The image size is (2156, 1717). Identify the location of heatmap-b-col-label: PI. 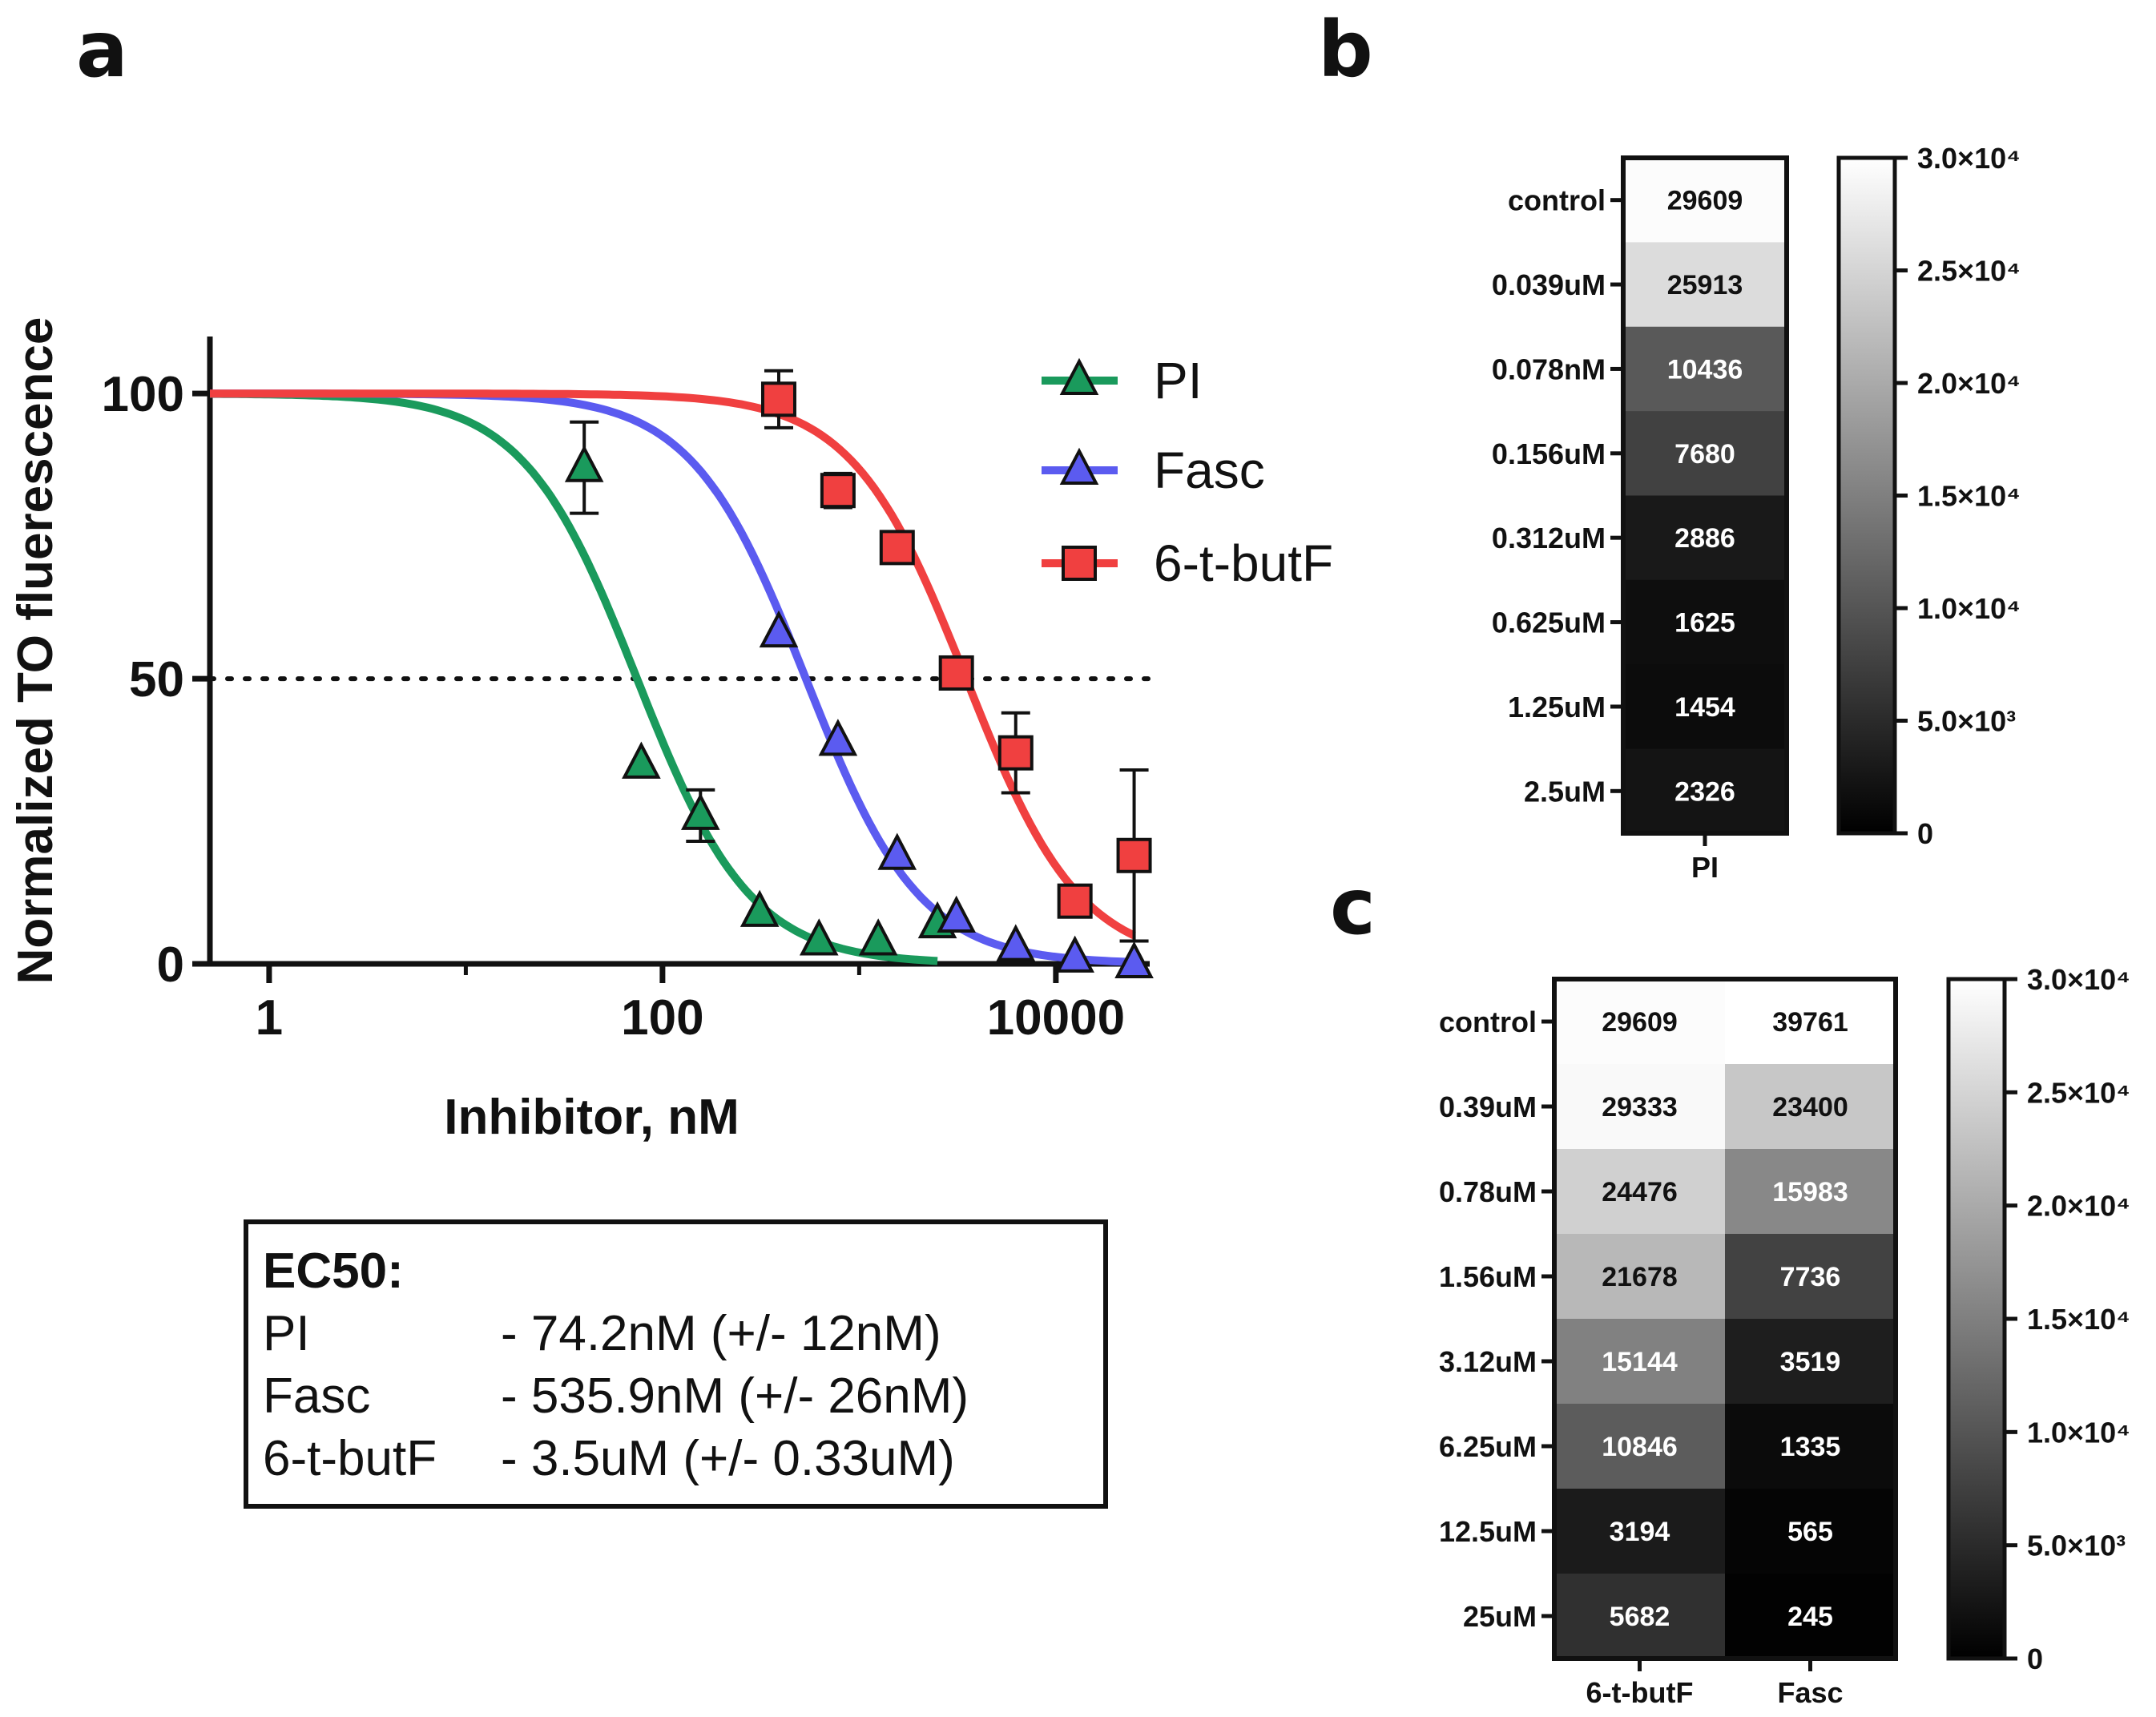
(1705, 867).